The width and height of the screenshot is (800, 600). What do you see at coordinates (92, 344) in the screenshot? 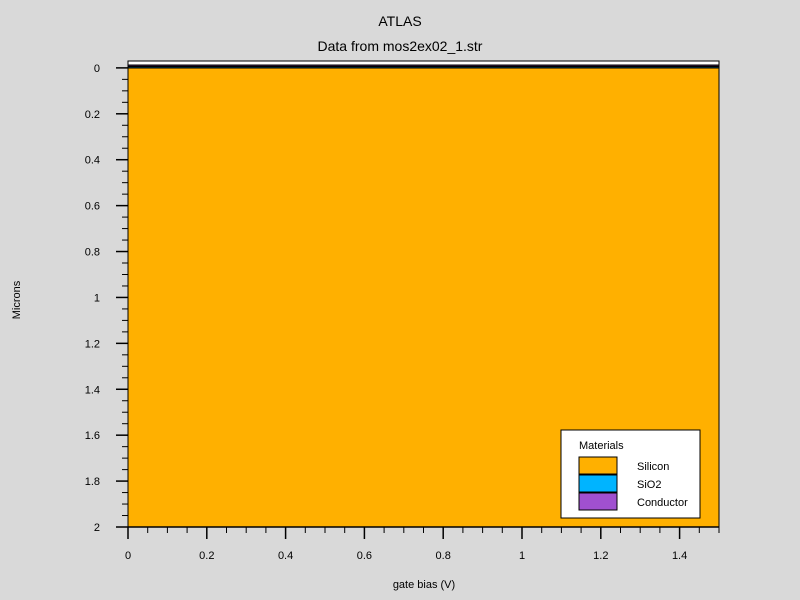
I see `y-tick-label: 1.2` at bounding box center [92, 344].